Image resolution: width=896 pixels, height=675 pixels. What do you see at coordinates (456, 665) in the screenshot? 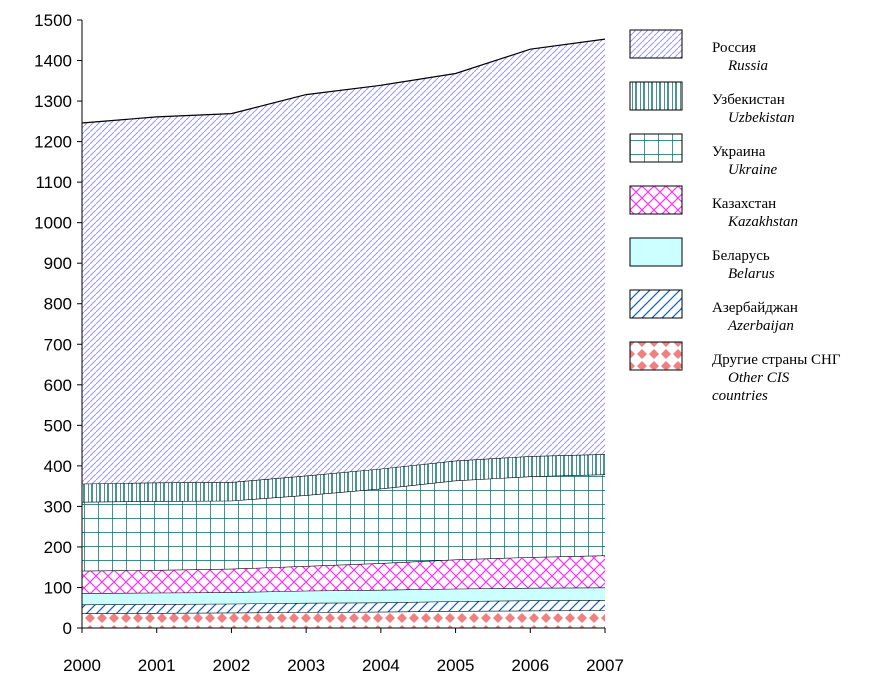
I see `x-tick-label: 2005` at bounding box center [456, 665].